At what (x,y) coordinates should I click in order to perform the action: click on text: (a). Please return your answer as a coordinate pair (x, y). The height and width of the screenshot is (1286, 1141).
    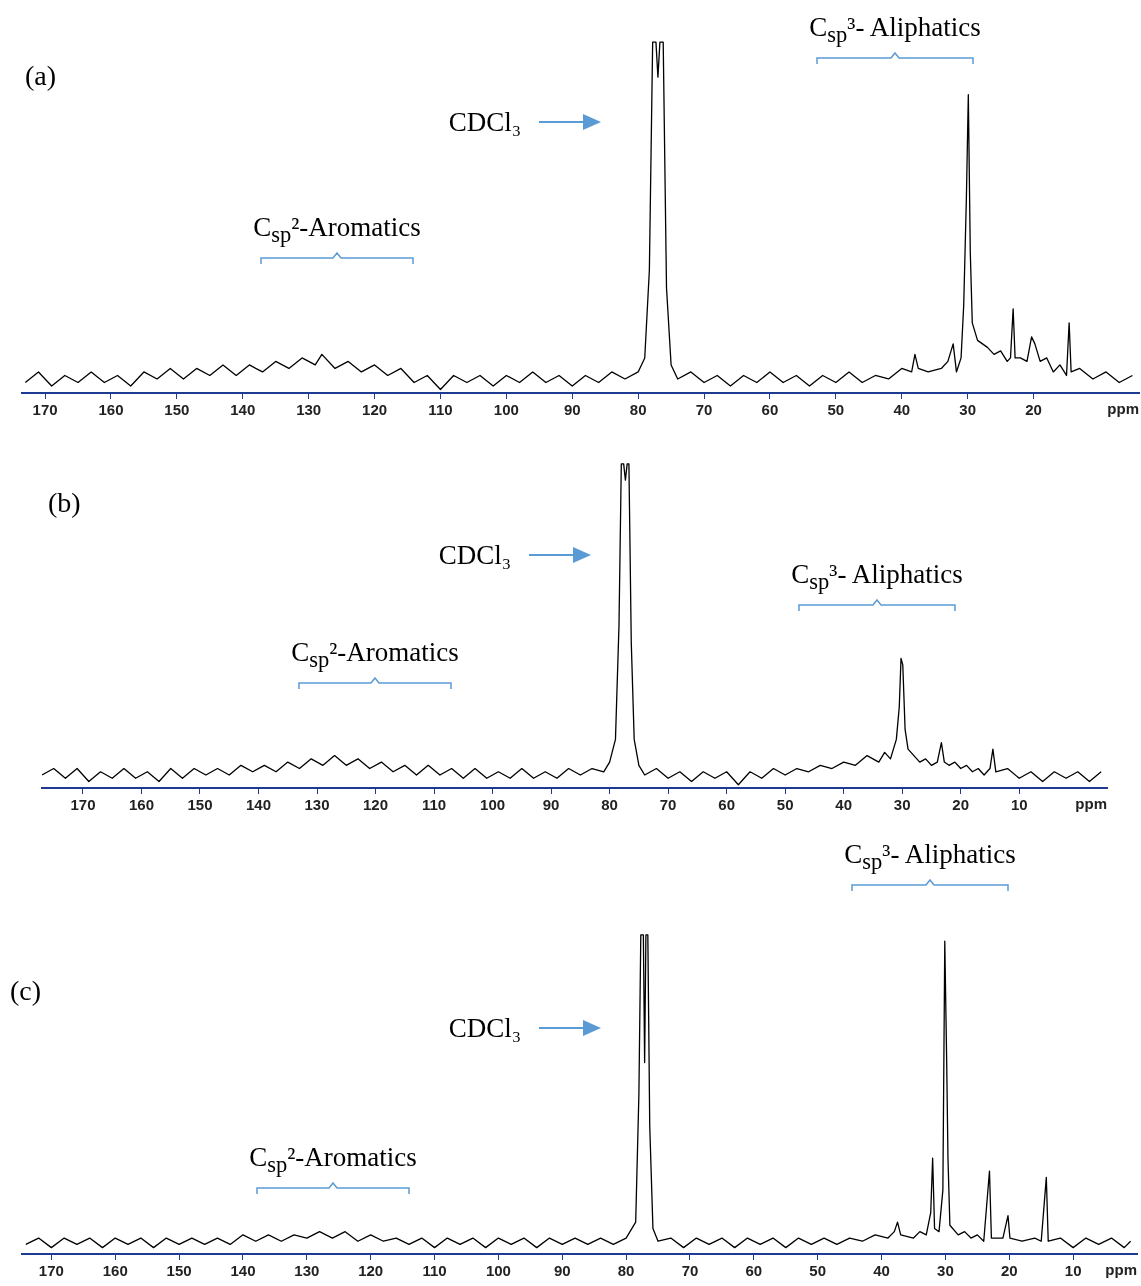
    Looking at the image, I should click on (41, 76).